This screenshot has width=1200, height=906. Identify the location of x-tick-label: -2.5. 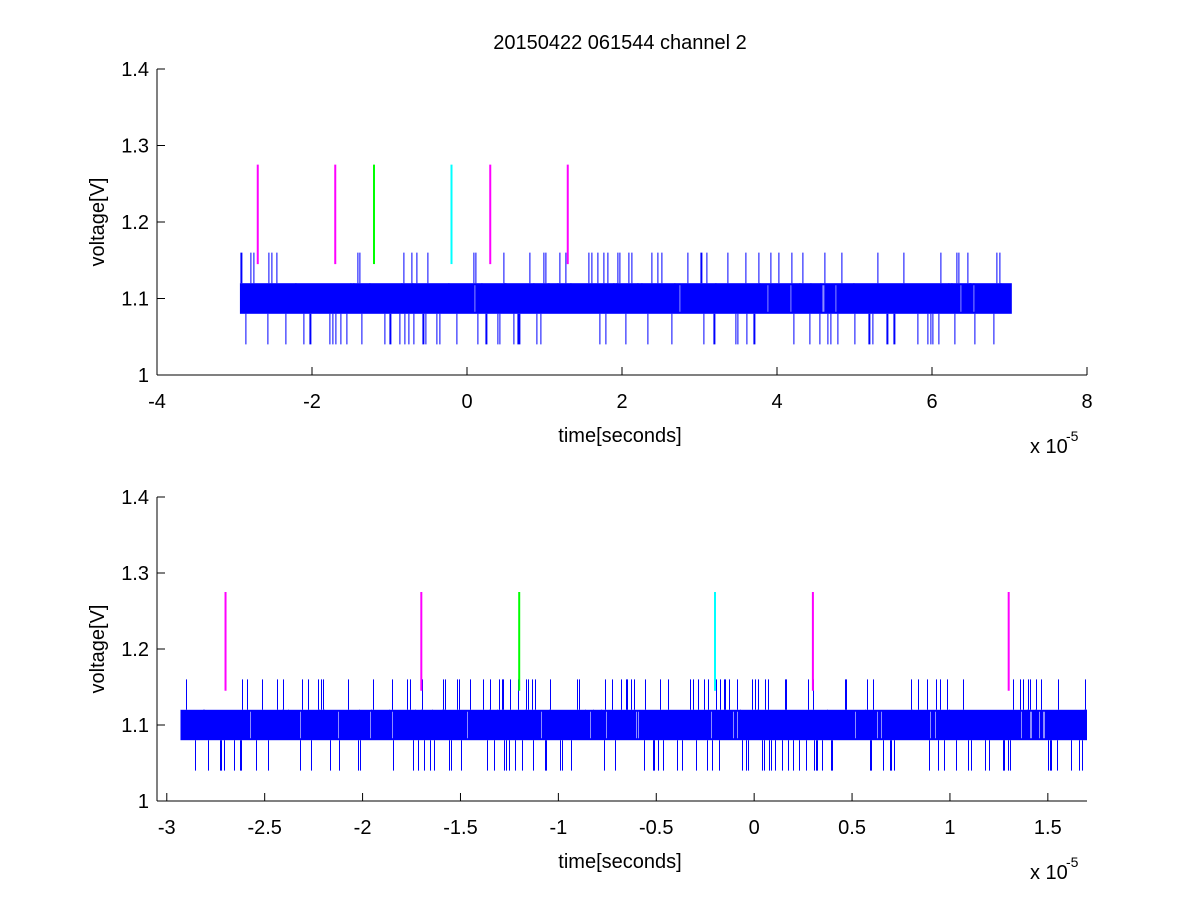
(264, 828).